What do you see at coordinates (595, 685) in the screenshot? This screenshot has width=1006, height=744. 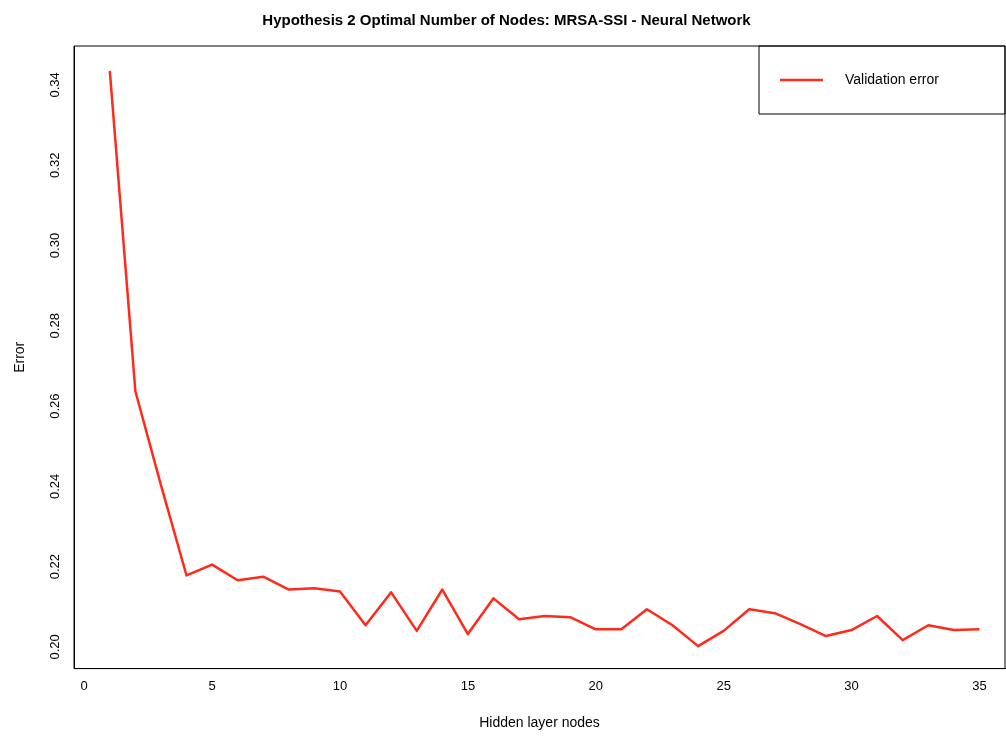 I see `x-tick-label: 20` at bounding box center [595, 685].